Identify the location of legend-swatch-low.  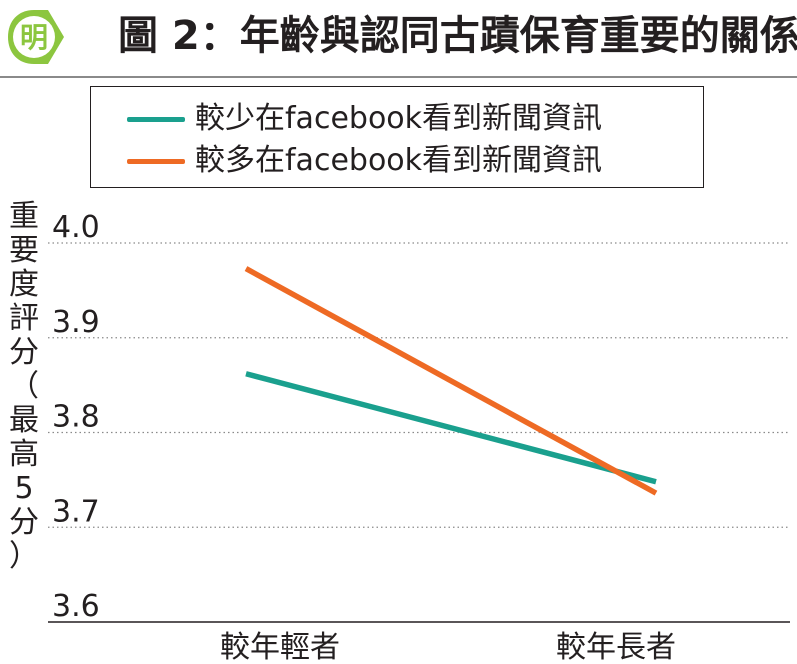
(156, 119).